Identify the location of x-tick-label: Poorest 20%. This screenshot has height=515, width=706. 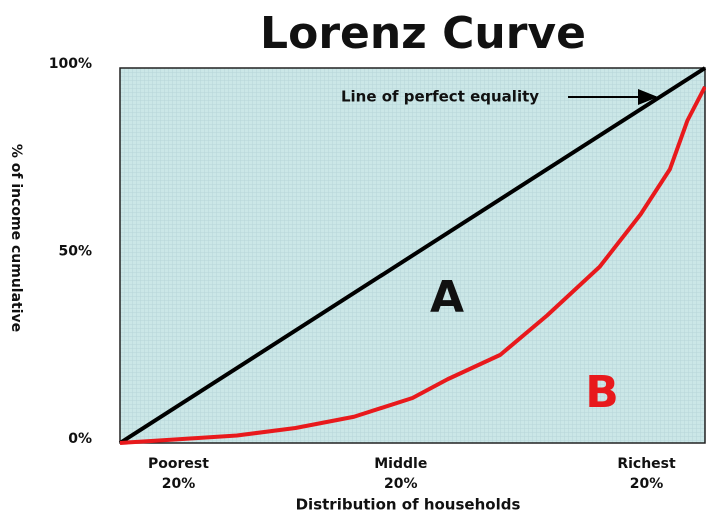
(178, 474).